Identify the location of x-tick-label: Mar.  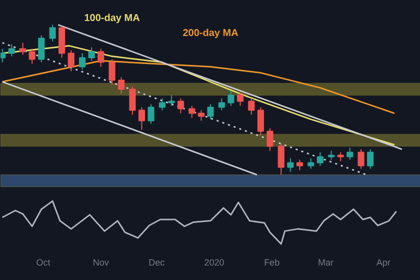
(326, 263).